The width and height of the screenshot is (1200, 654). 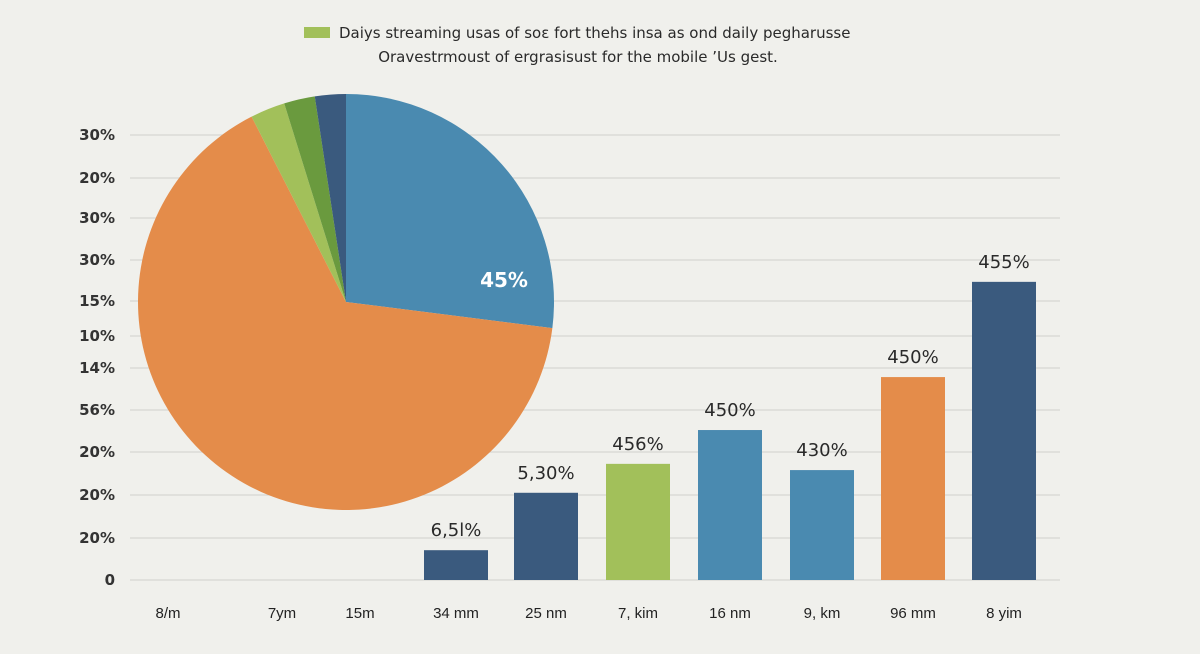 I want to click on bar-data-label: 455%, so click(x=1003, y=262).